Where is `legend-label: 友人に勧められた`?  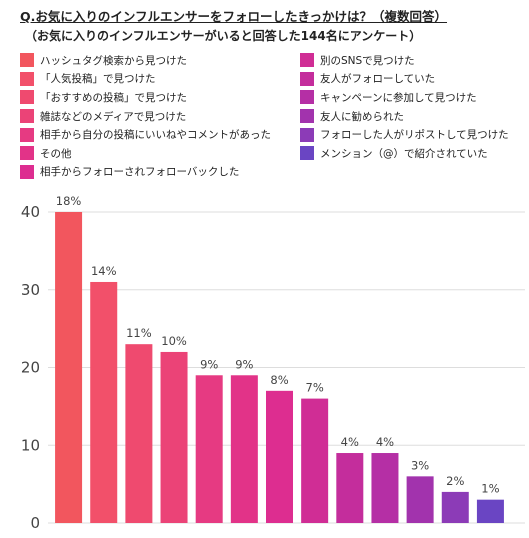
legend-label: 友人に勧められた is located at coordinates (362, 116).